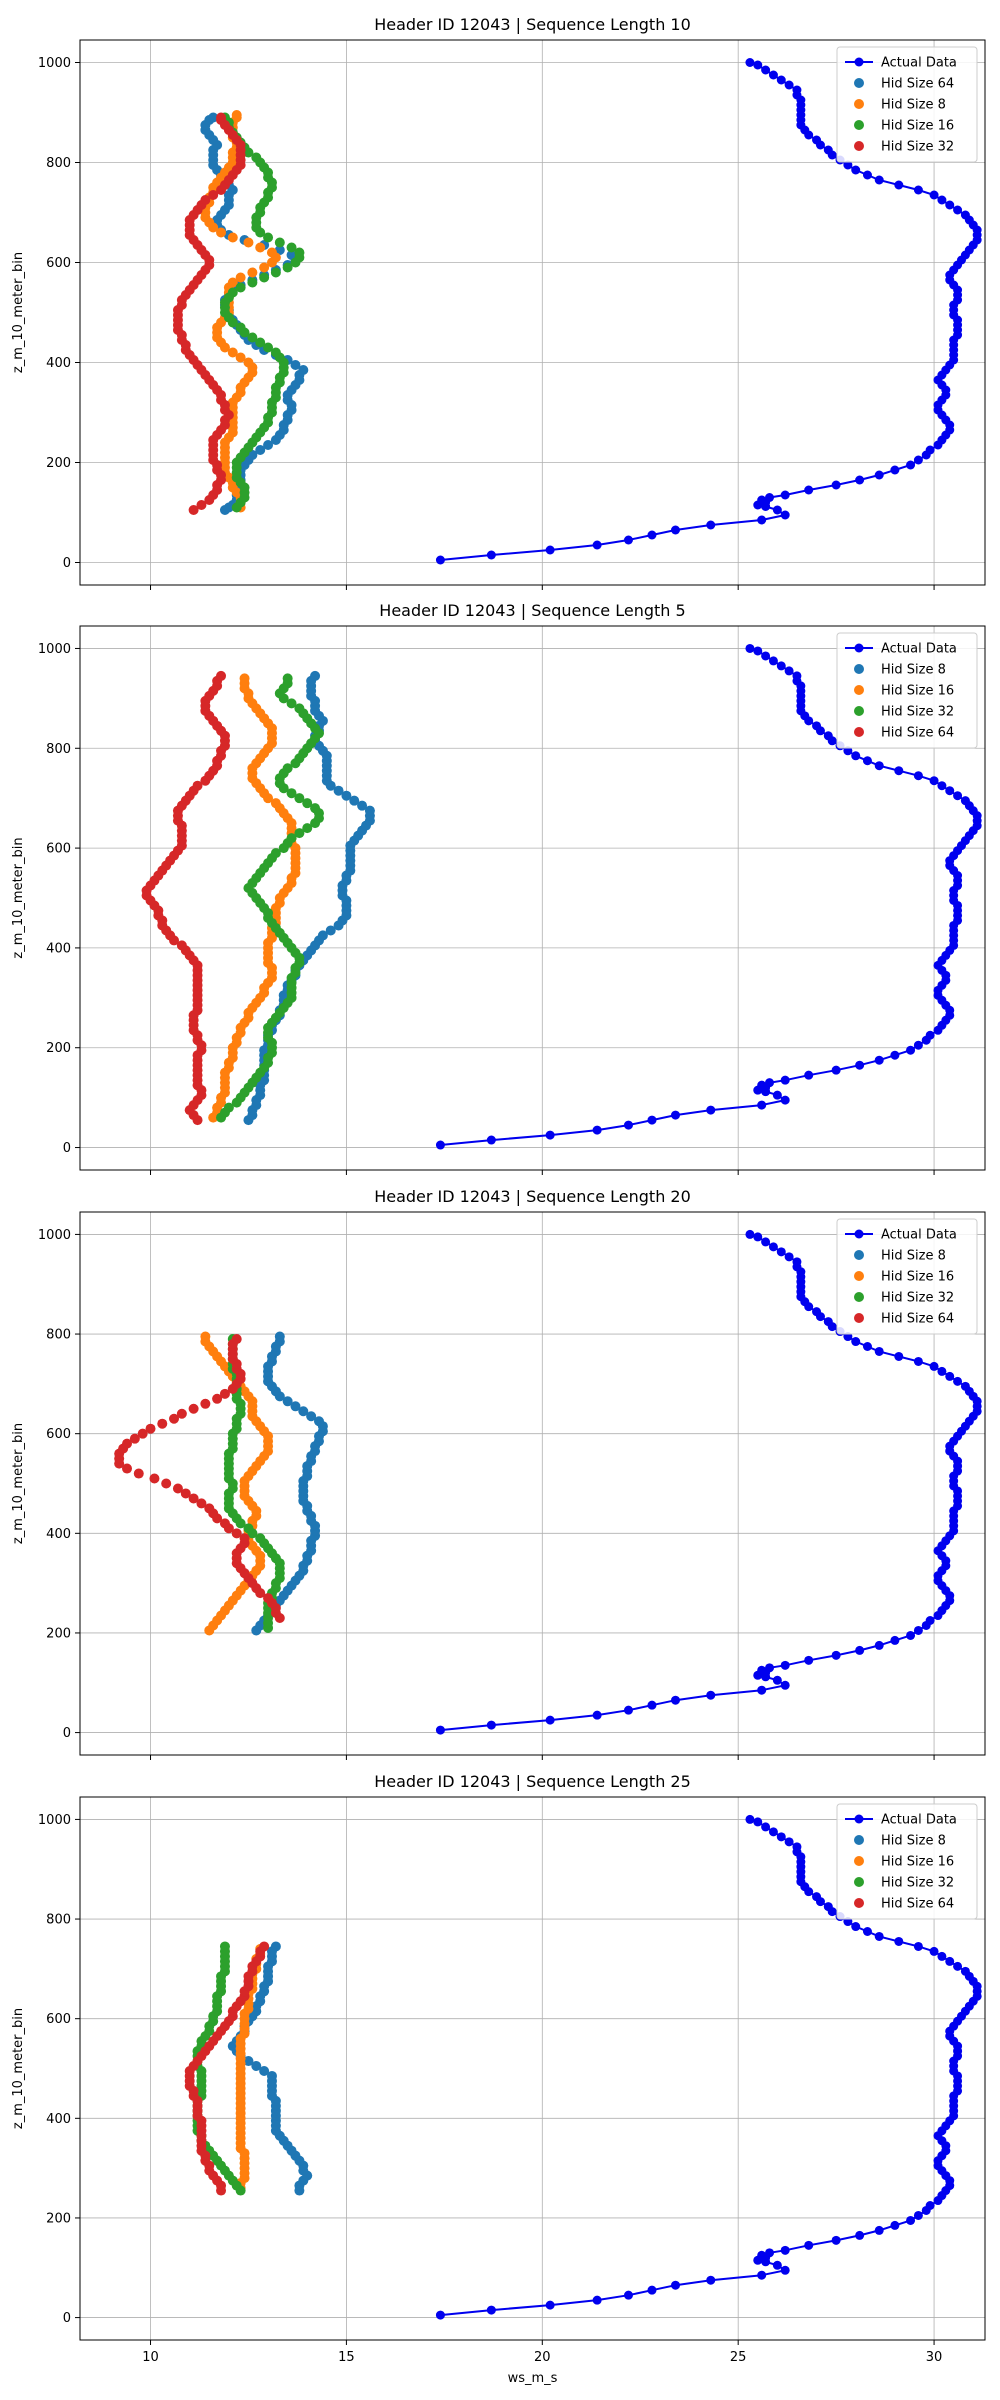  Describe the element at coordinates (54, 1820) in the screenshot. I see `y-tick-label: 1000` at that location.